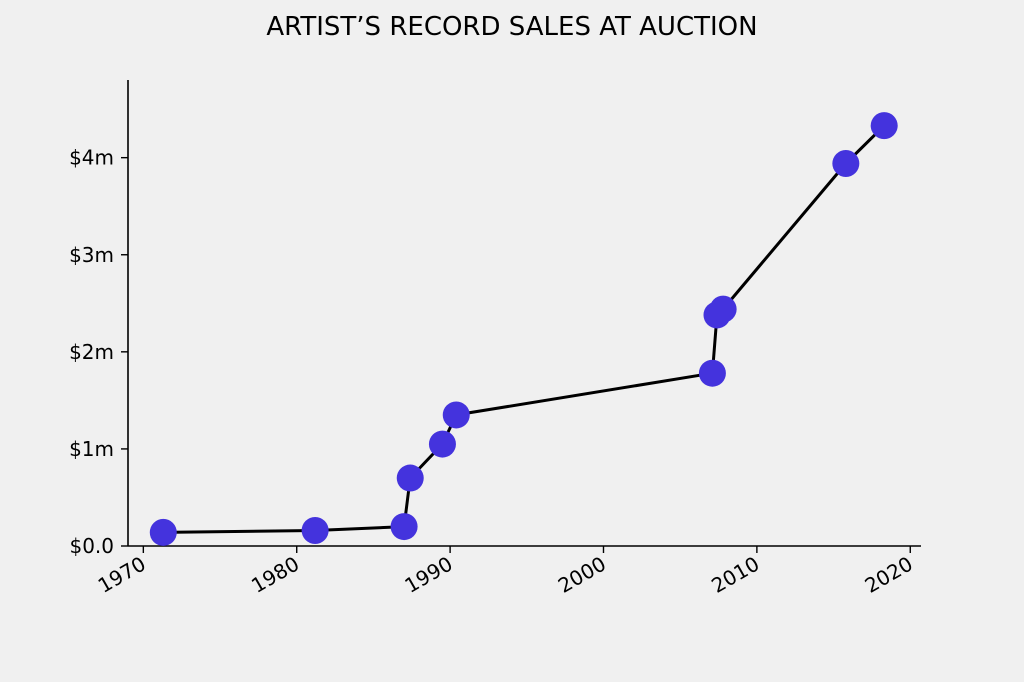  What do you see at coordinates (91, 449) in the screenshot?
I see `y-tick-label: $1m` at bounding box center [91, 449].